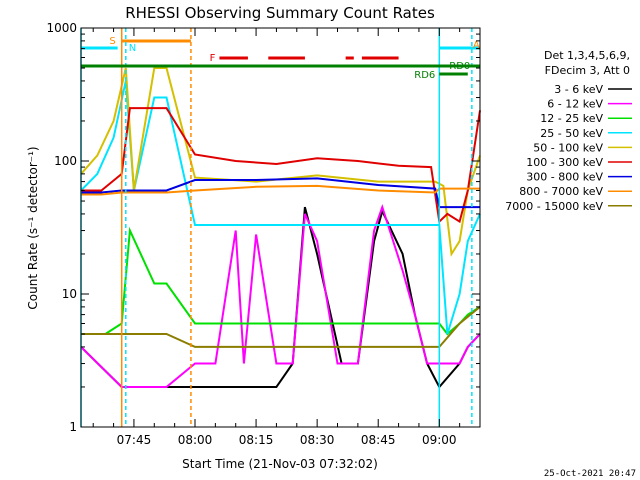 This screenshot has width=640, height=480. Describe the element at coordinates (65, 161) in the screenshot. I see `y-tick-label: 100` at that location.